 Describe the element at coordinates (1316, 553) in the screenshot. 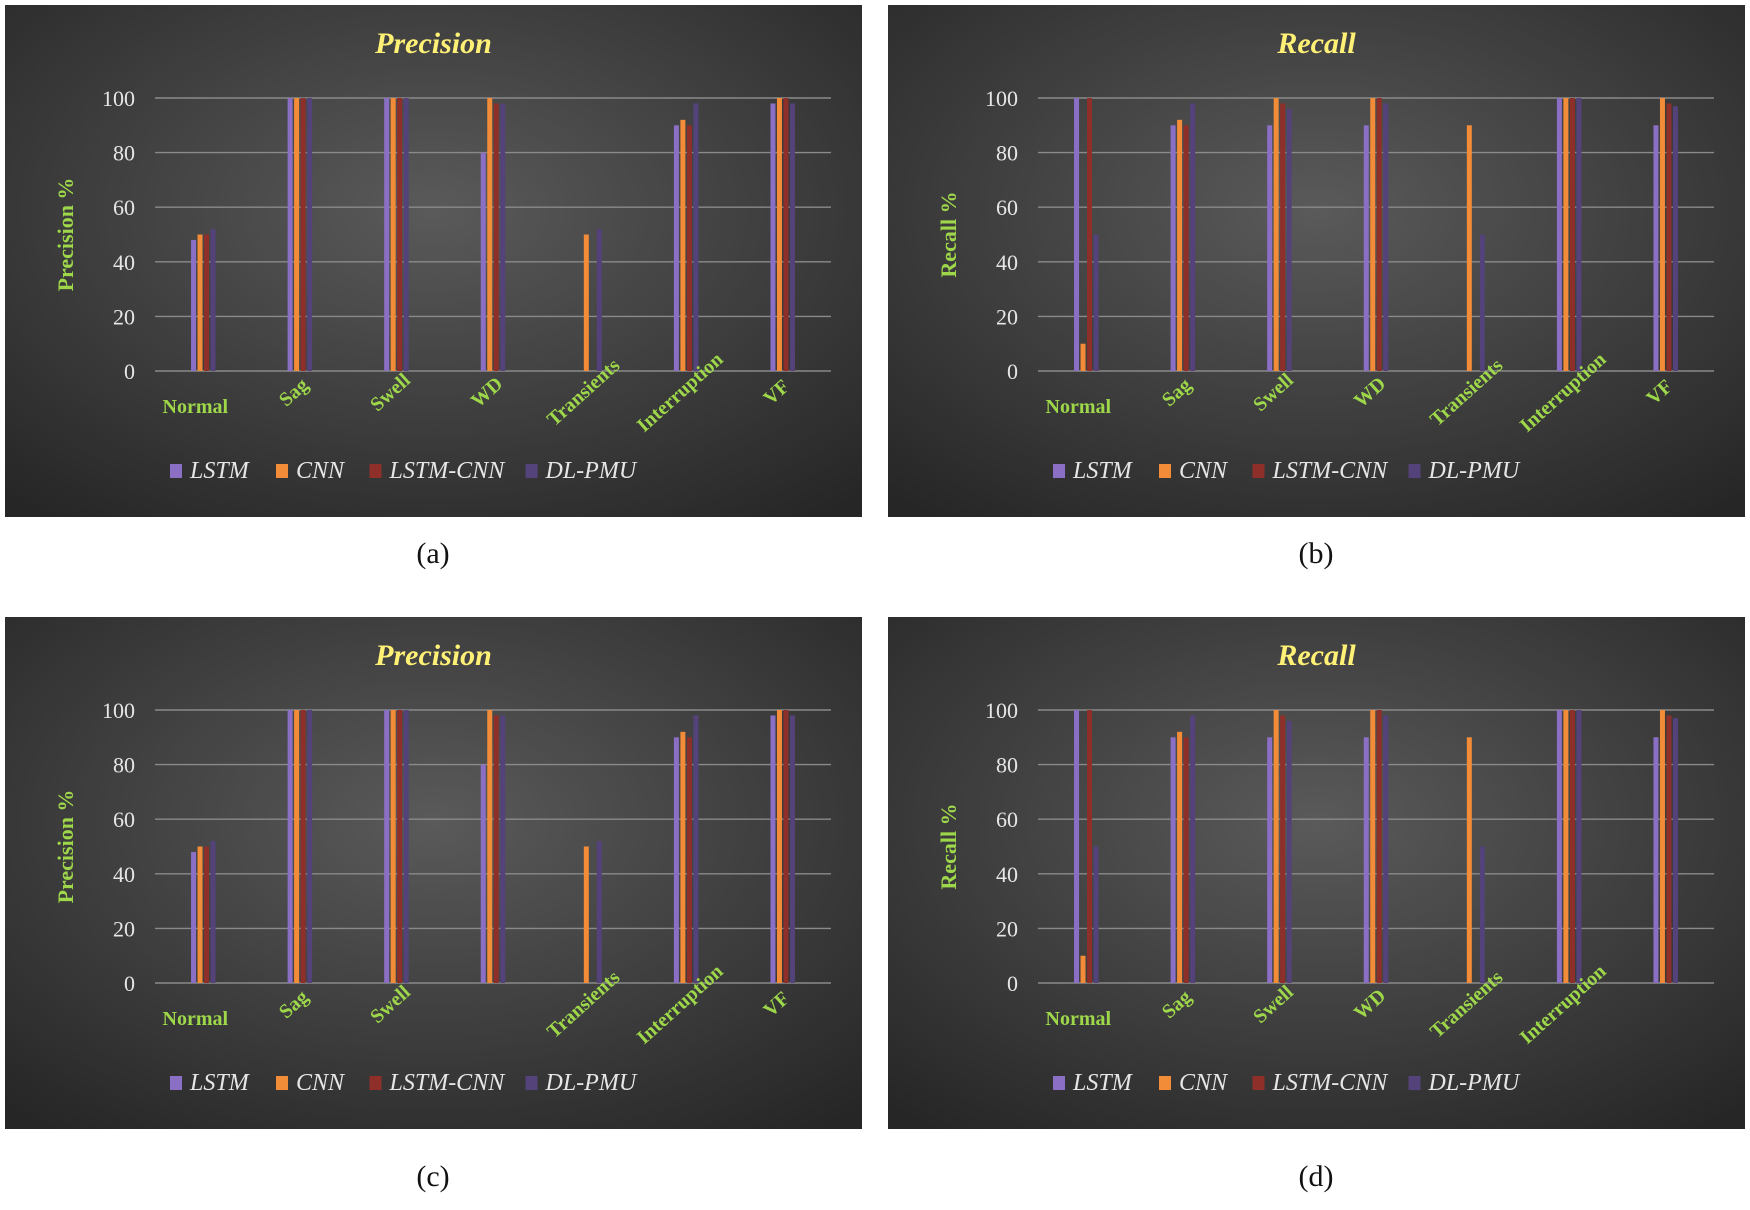

I see `figure-caption-b: (b)` at that location.